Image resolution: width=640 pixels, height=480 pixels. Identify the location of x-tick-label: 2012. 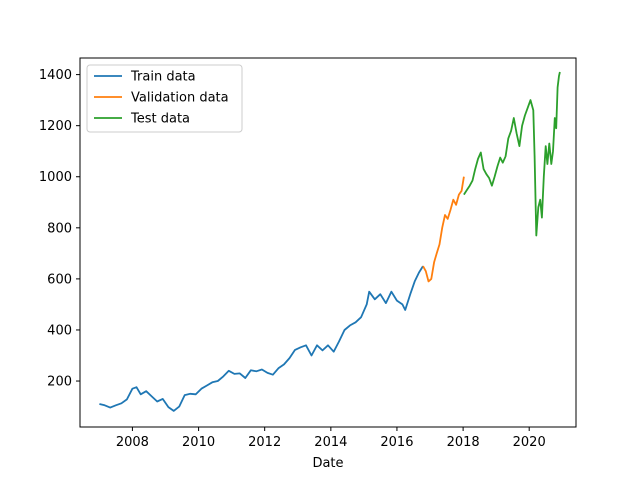
(264, 442).